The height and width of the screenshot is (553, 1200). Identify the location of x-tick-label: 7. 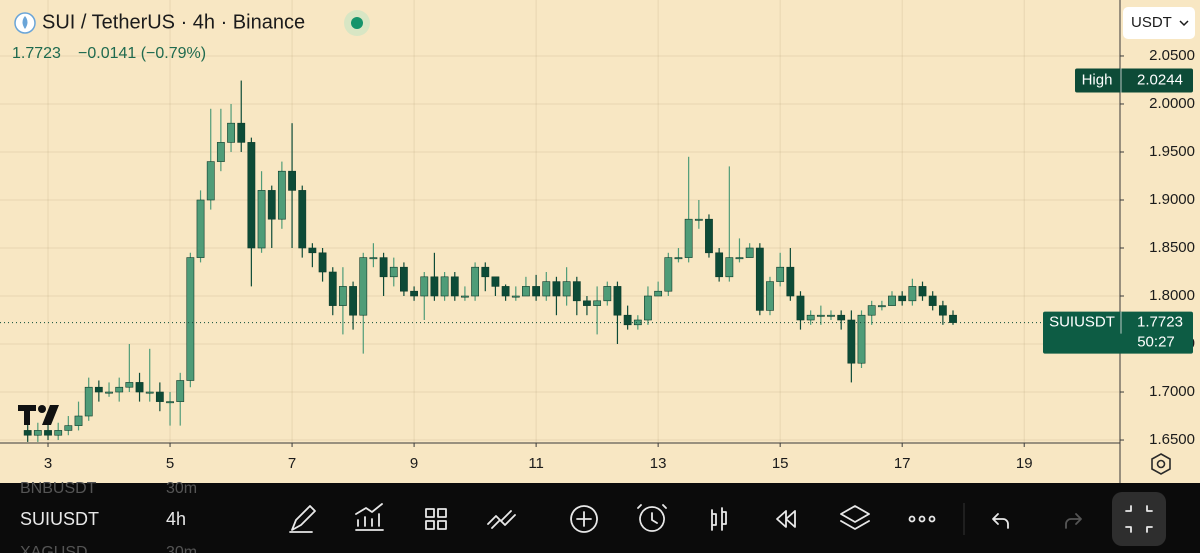
(292, 463).